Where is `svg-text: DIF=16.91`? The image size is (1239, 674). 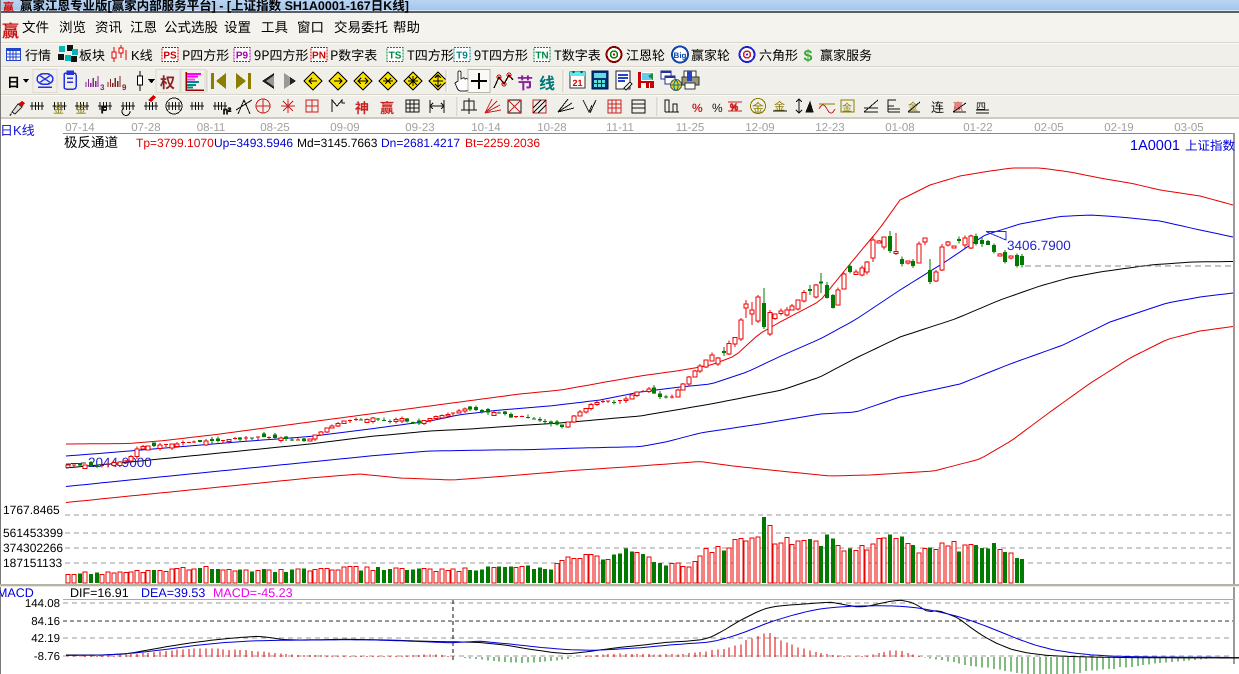
svg-text: DIF=16.91 is located at coordinates (99, 593).